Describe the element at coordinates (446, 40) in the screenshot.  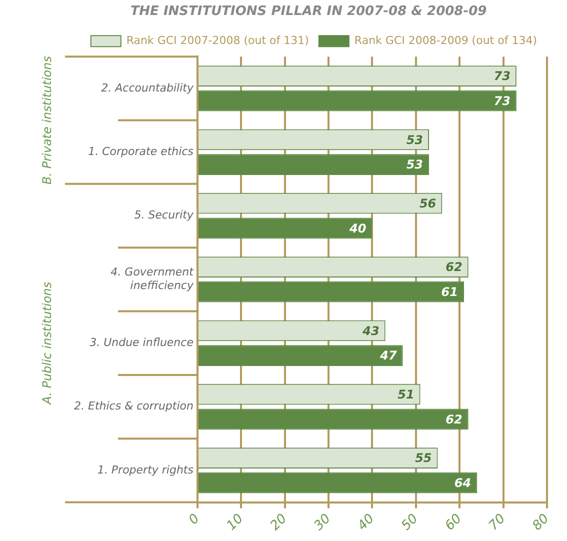
I see `legend-label: Rank GCI 2008-2009 (out of 134)` at that location.